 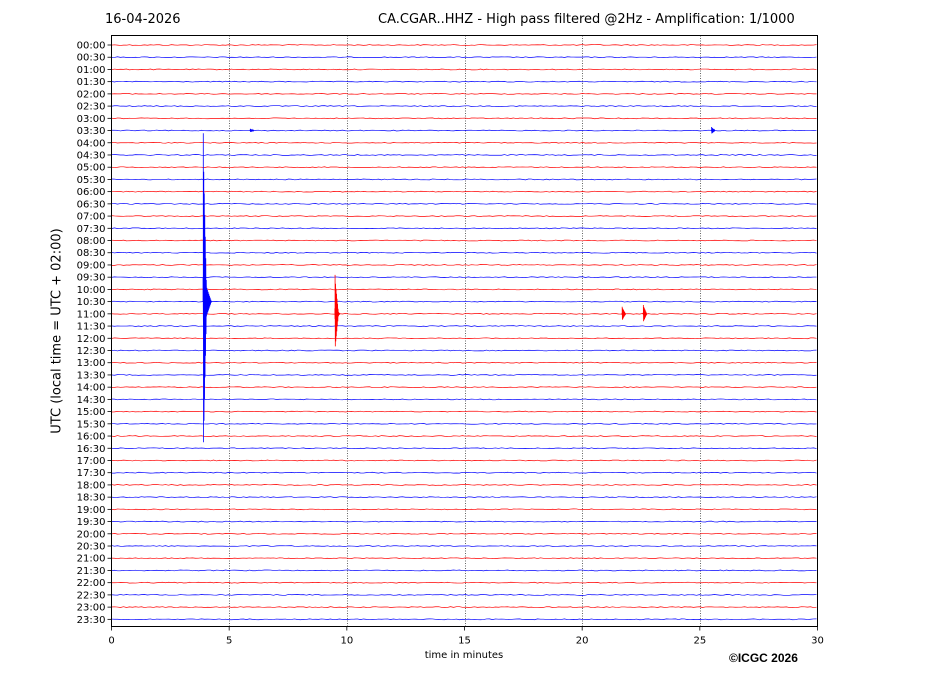 I want to click on y-tick-label: 18:30, so click(x=91, y=498).